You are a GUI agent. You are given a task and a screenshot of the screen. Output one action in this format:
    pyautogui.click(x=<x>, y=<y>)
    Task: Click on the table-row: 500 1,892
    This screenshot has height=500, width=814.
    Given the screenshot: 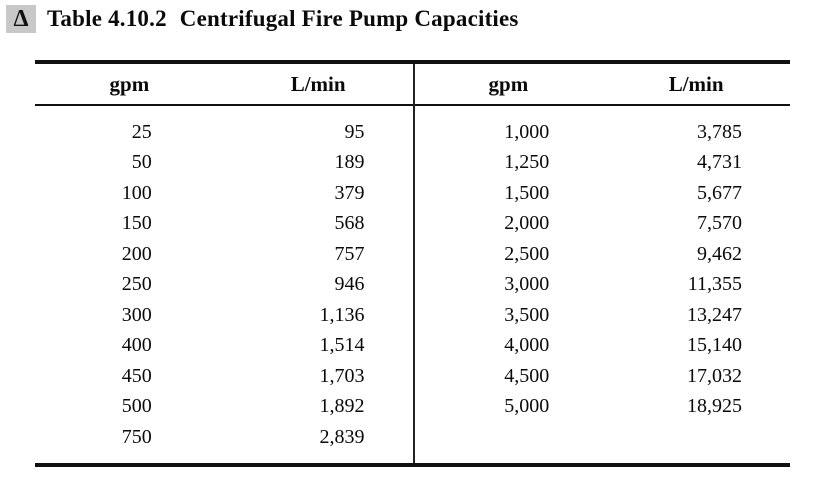 What is the action you would take?
    pyautogui.click(x=224, y=407)
    